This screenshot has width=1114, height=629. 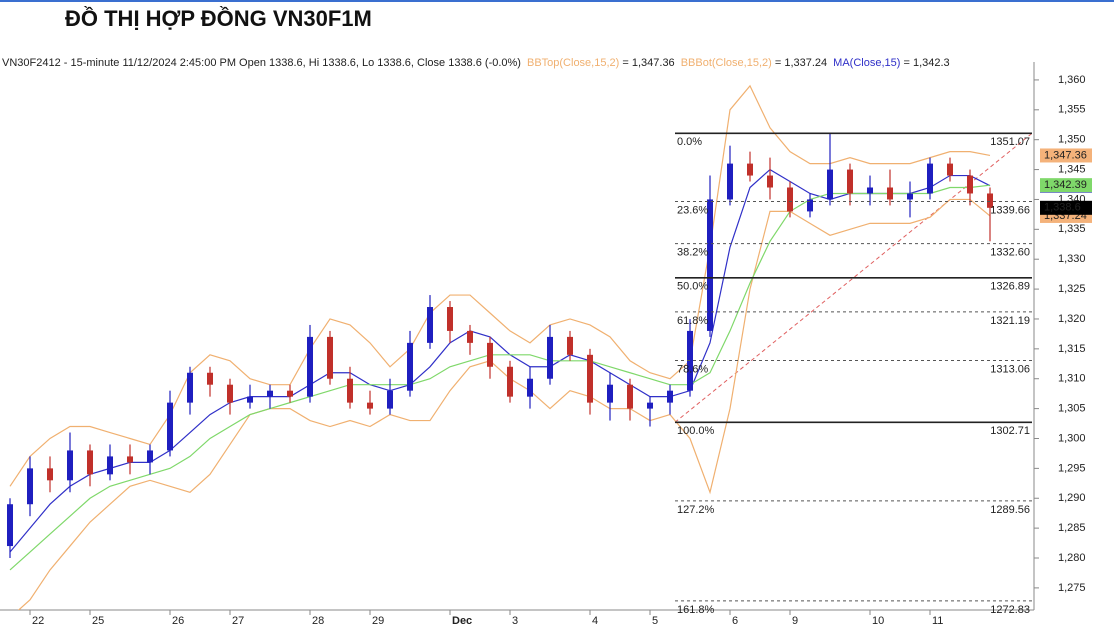 I want to click on y-tick-label: 1,315, so click(x=1072, y=349).